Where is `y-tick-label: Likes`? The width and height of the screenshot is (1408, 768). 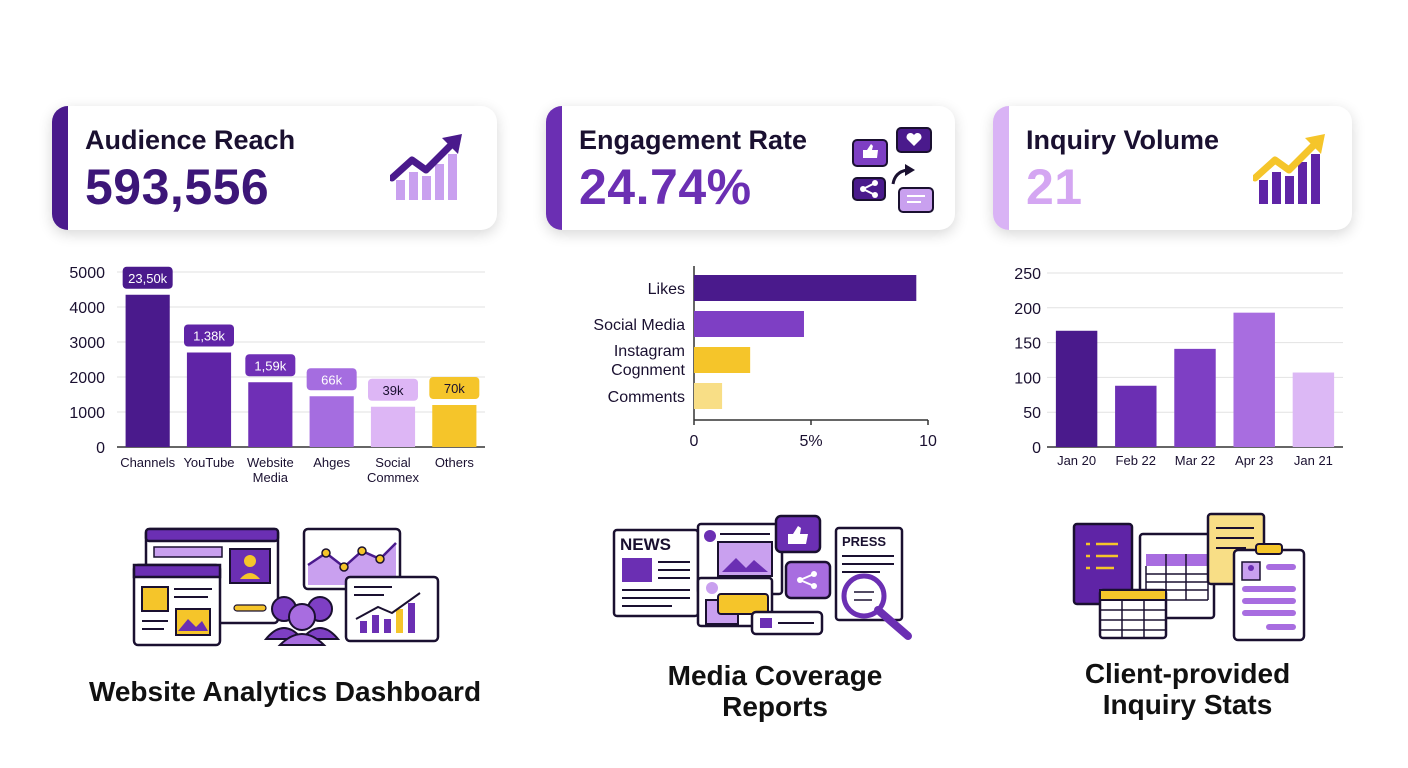
y-tick-label: Likes is located at coordinates (666, 289).